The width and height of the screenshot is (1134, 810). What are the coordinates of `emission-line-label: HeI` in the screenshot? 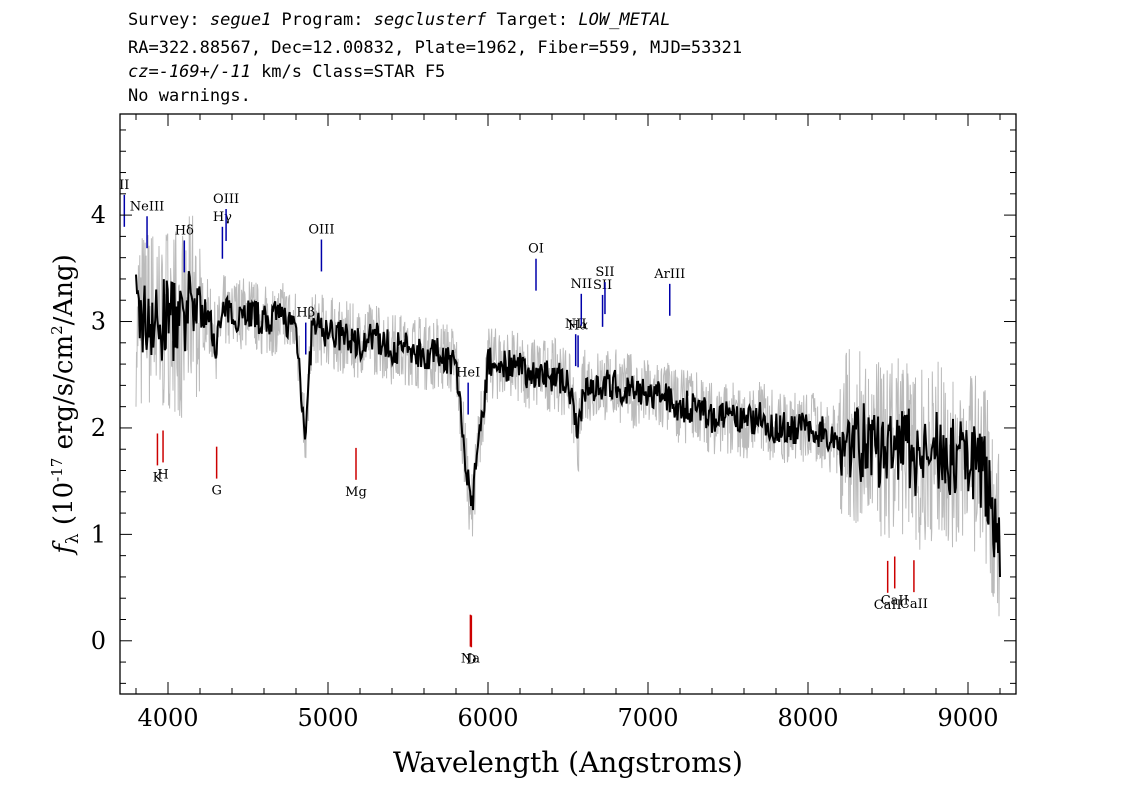 It's located at (468, 373).